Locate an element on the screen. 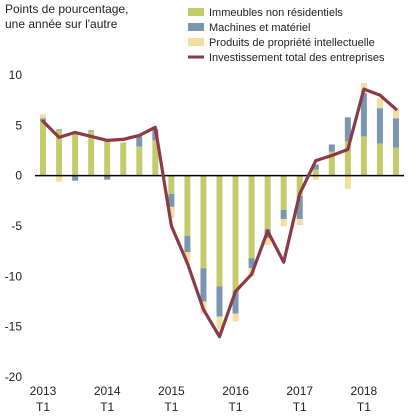  y-axis-title-line-2: une année sur l'autre is located at coordinates (61, 24).